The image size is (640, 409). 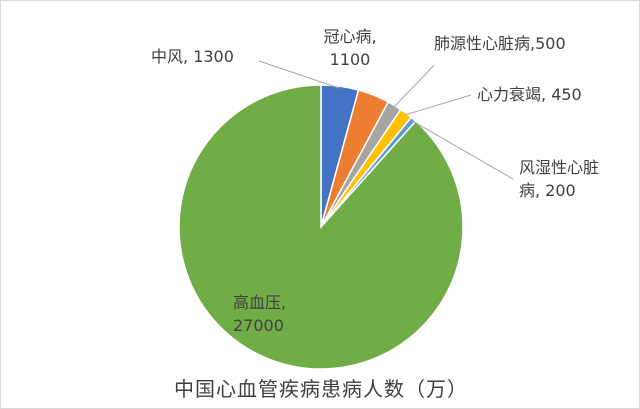 I want to click on label-coronary: 冠心病, 1100, so click(x=350, y=48).